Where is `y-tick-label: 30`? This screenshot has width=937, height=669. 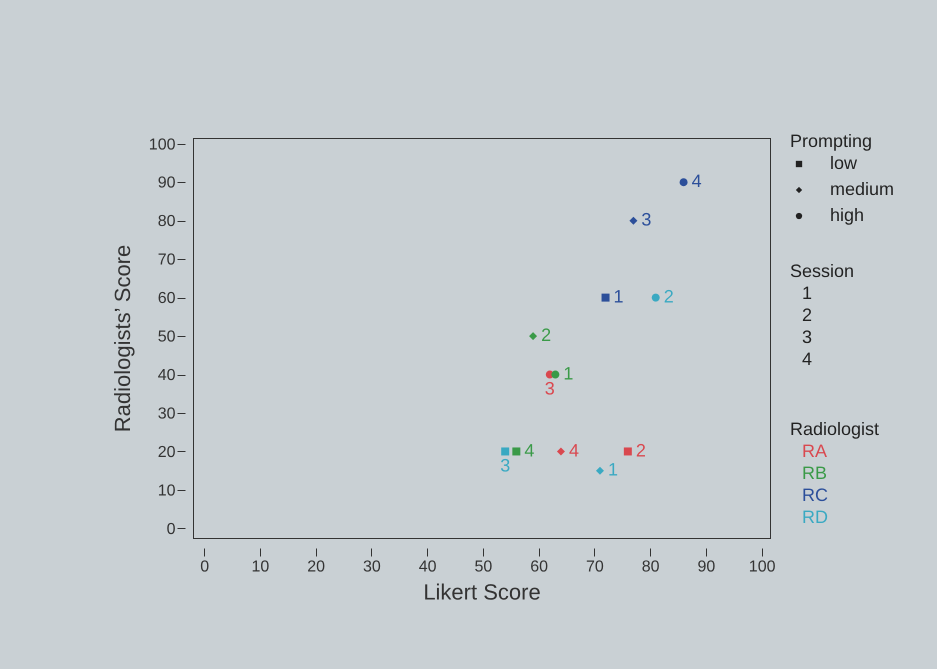
y-tick-label: 30 is located at coordinates (167, 414).